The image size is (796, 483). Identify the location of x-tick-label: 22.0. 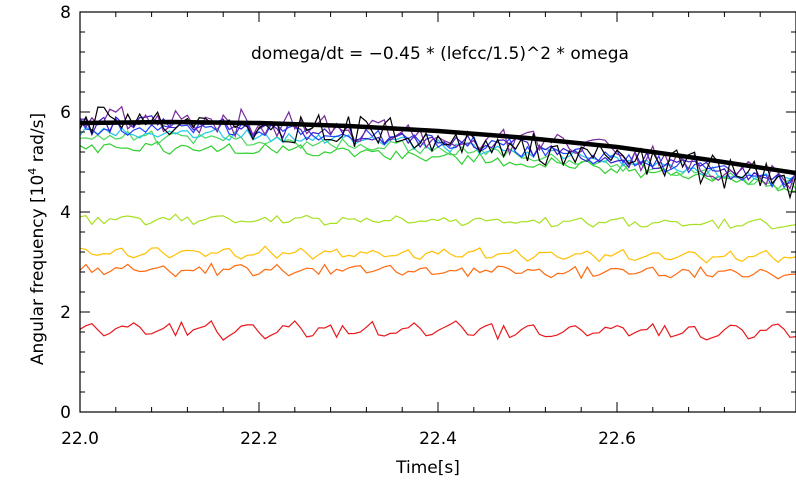
(80, 439).